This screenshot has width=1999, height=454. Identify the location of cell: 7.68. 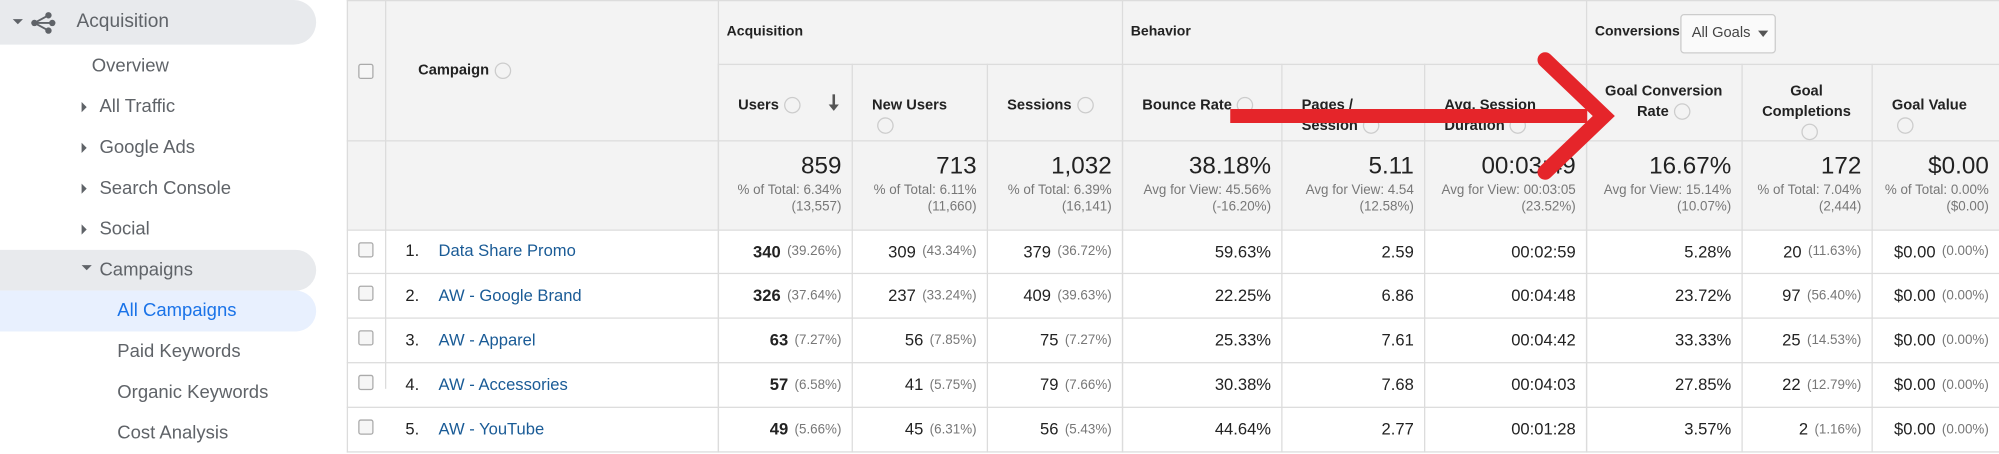
(1347, 384).